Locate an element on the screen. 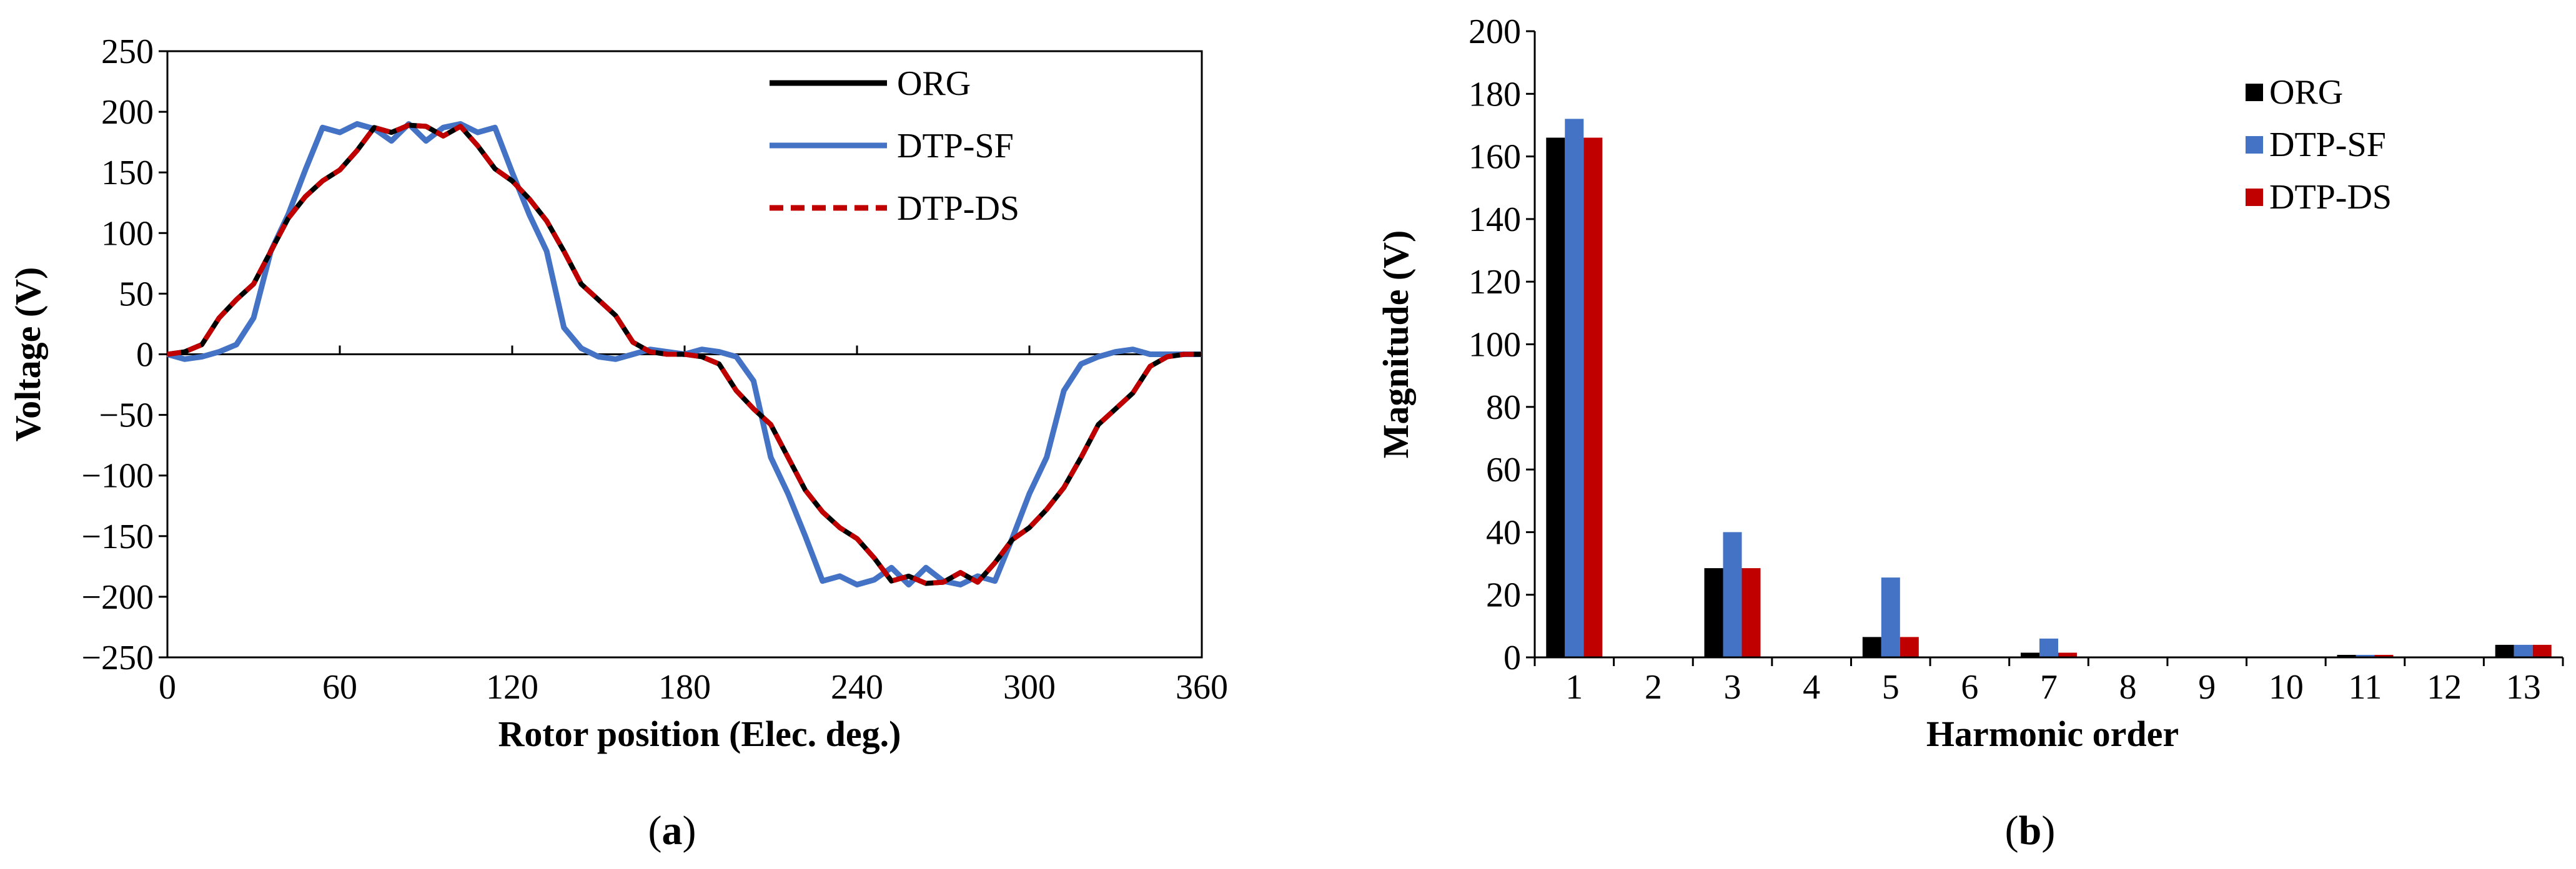 This screenshot has height=869, width=2576. bar-org-h3 is located at coordinates (1713, 612).